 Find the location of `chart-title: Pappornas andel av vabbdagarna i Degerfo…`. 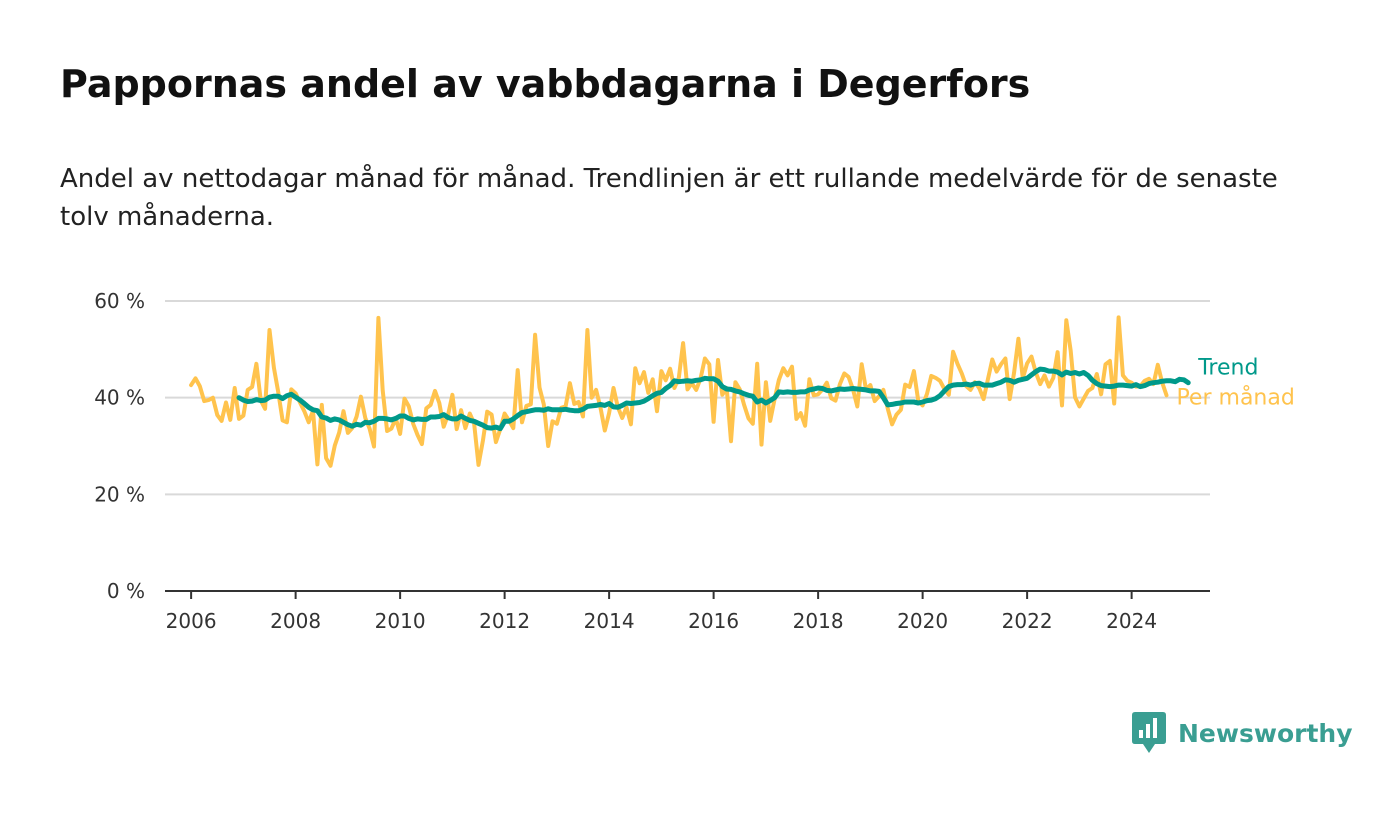

chart-title: Pappornas andel av vabbdagarna i Degerfo… is located at coordinates (545, 84).